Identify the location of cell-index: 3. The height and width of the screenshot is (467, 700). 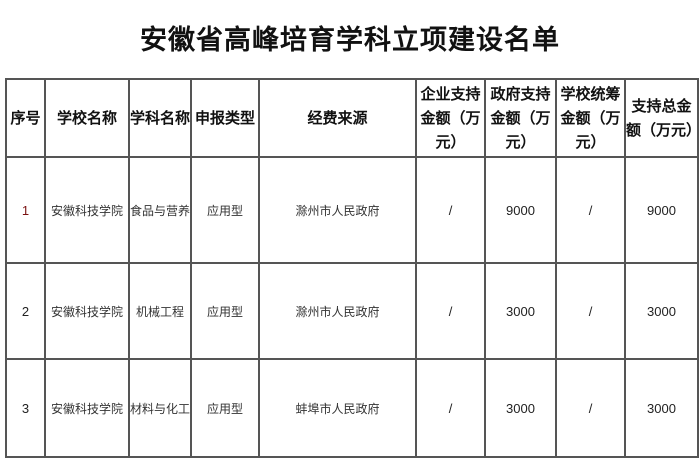
(25, 408).